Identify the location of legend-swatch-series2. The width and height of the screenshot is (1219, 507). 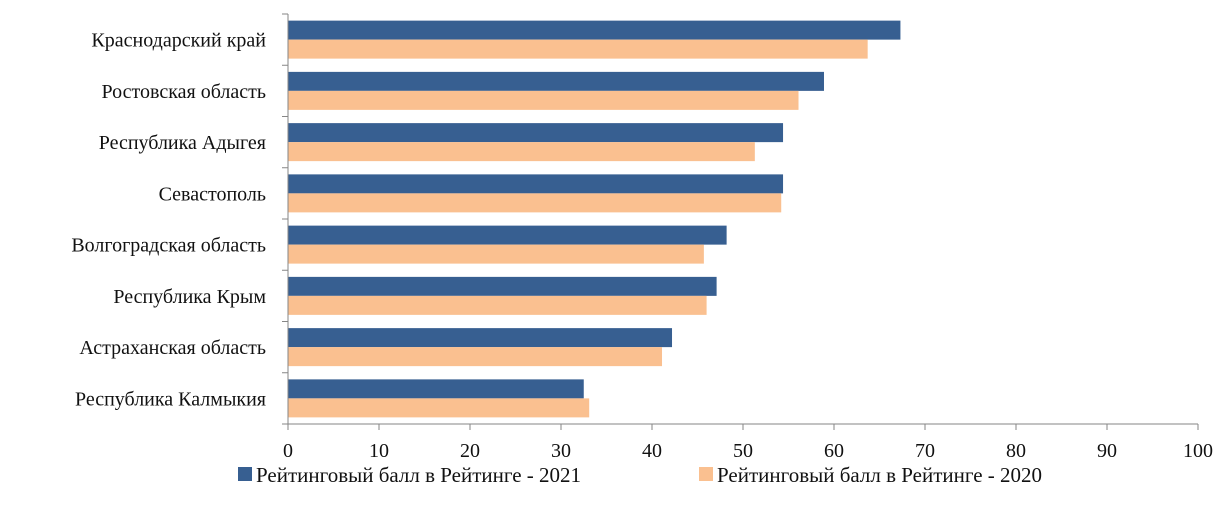
(706, 474).